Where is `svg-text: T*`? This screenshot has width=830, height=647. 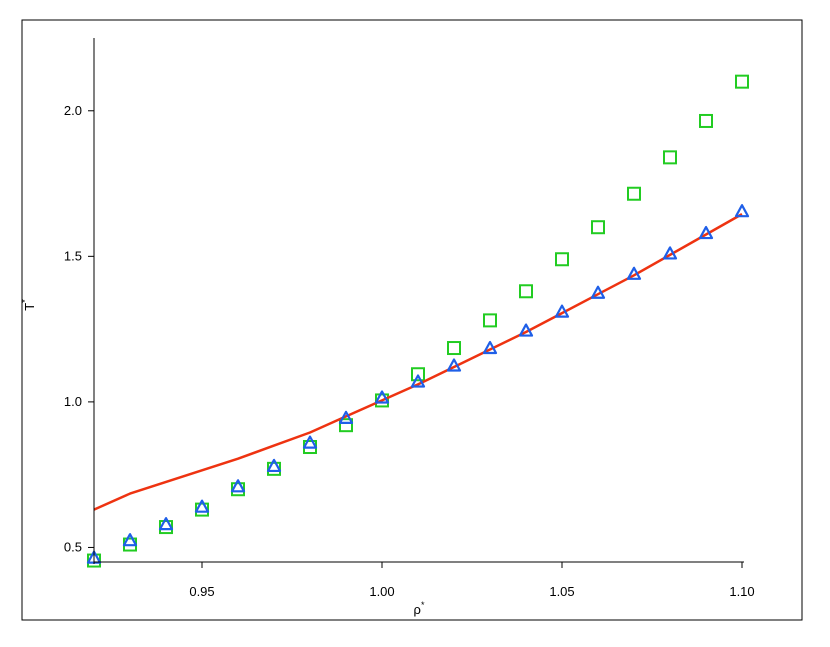 svg-text: T* is located at coordinates (28, 305).